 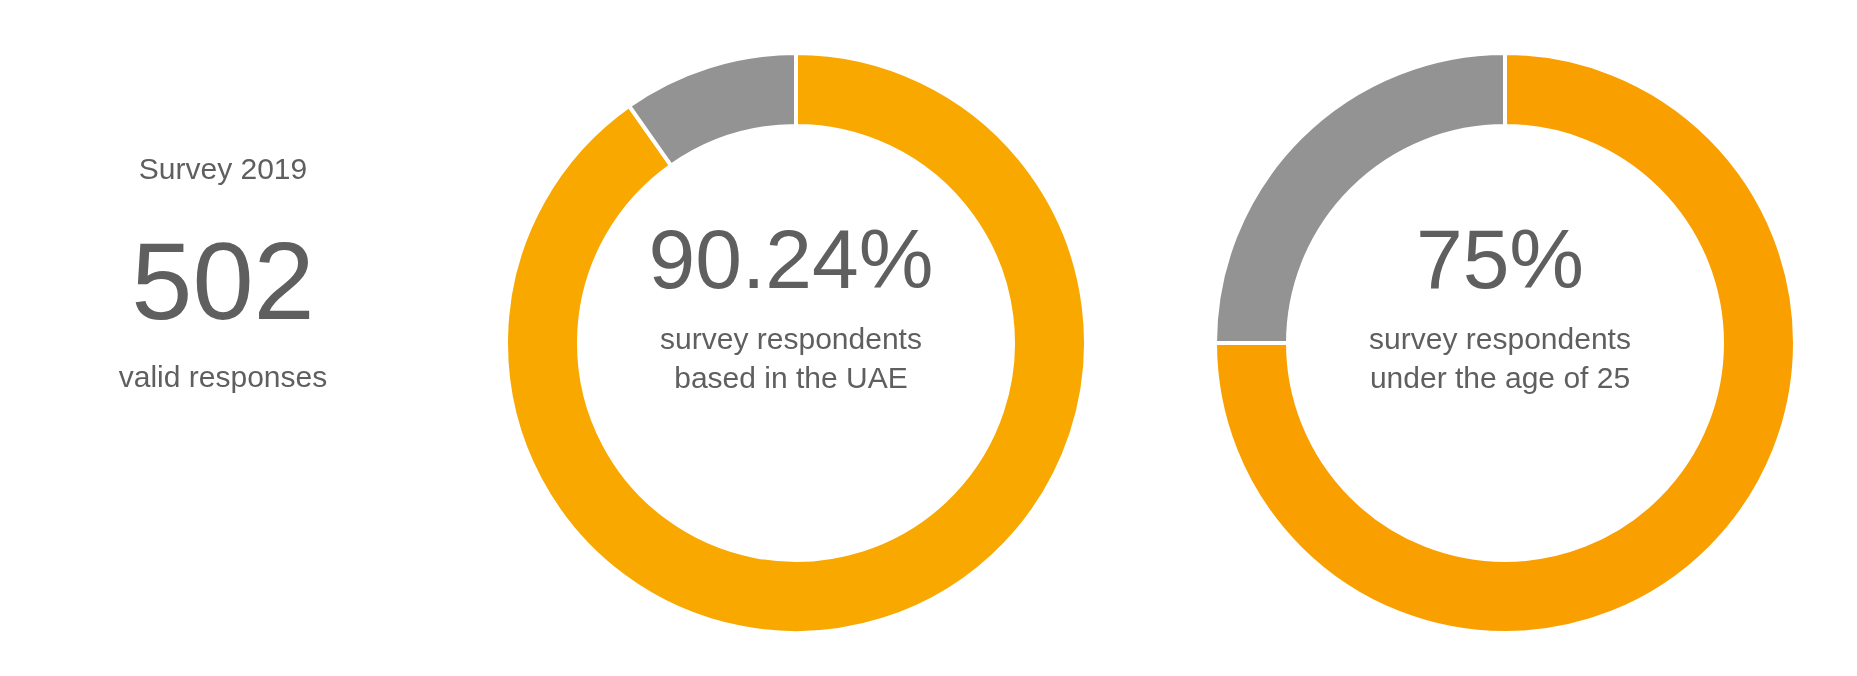 What do you see at coordinates (1500, 259) in the screenshot?
I see `data-label: 75%` at bounding box center [1500, 259].